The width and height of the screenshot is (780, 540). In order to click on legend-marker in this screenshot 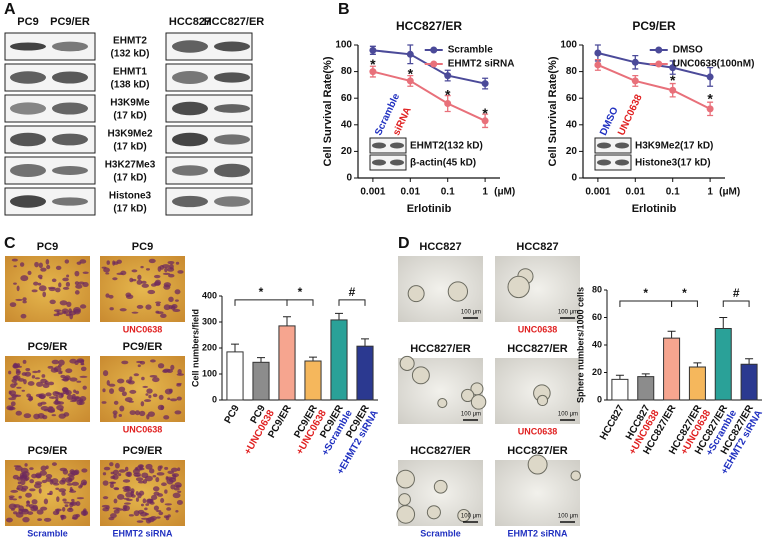, I will do `click(659, 50)`.